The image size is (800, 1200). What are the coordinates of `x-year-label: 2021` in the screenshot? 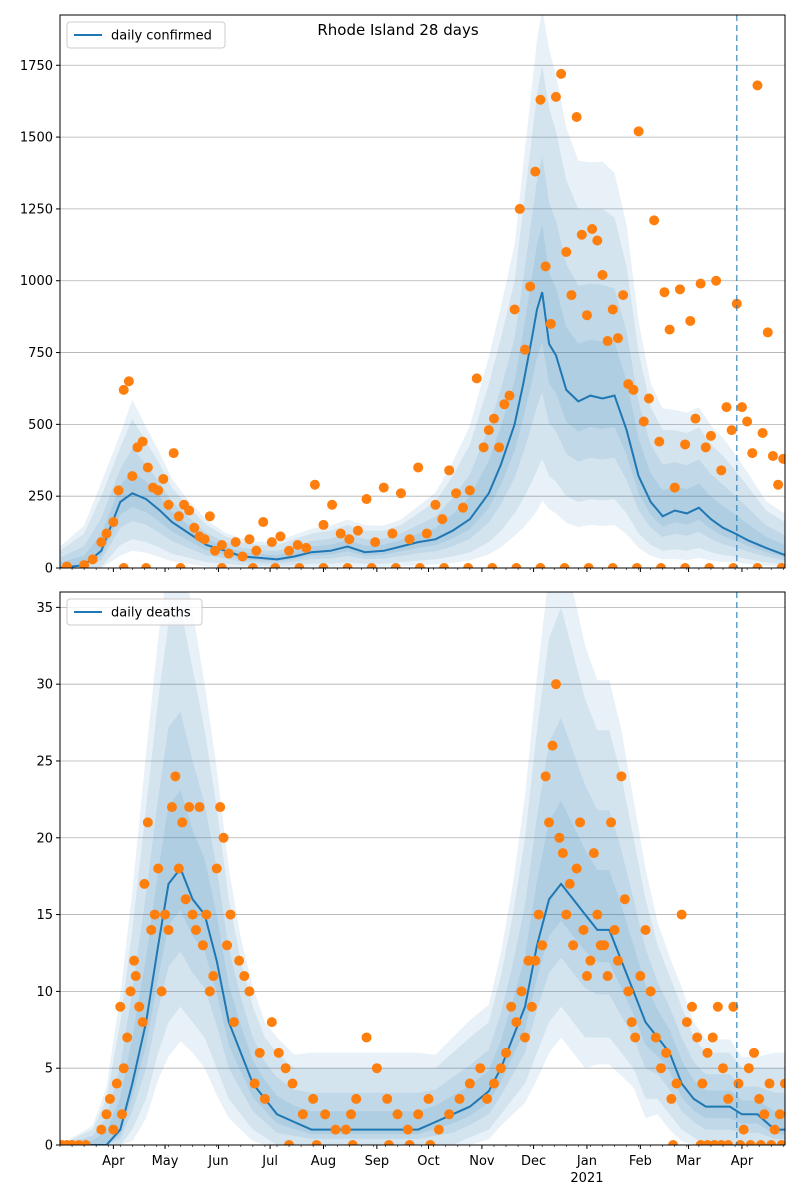 It's located at (586, 1178).